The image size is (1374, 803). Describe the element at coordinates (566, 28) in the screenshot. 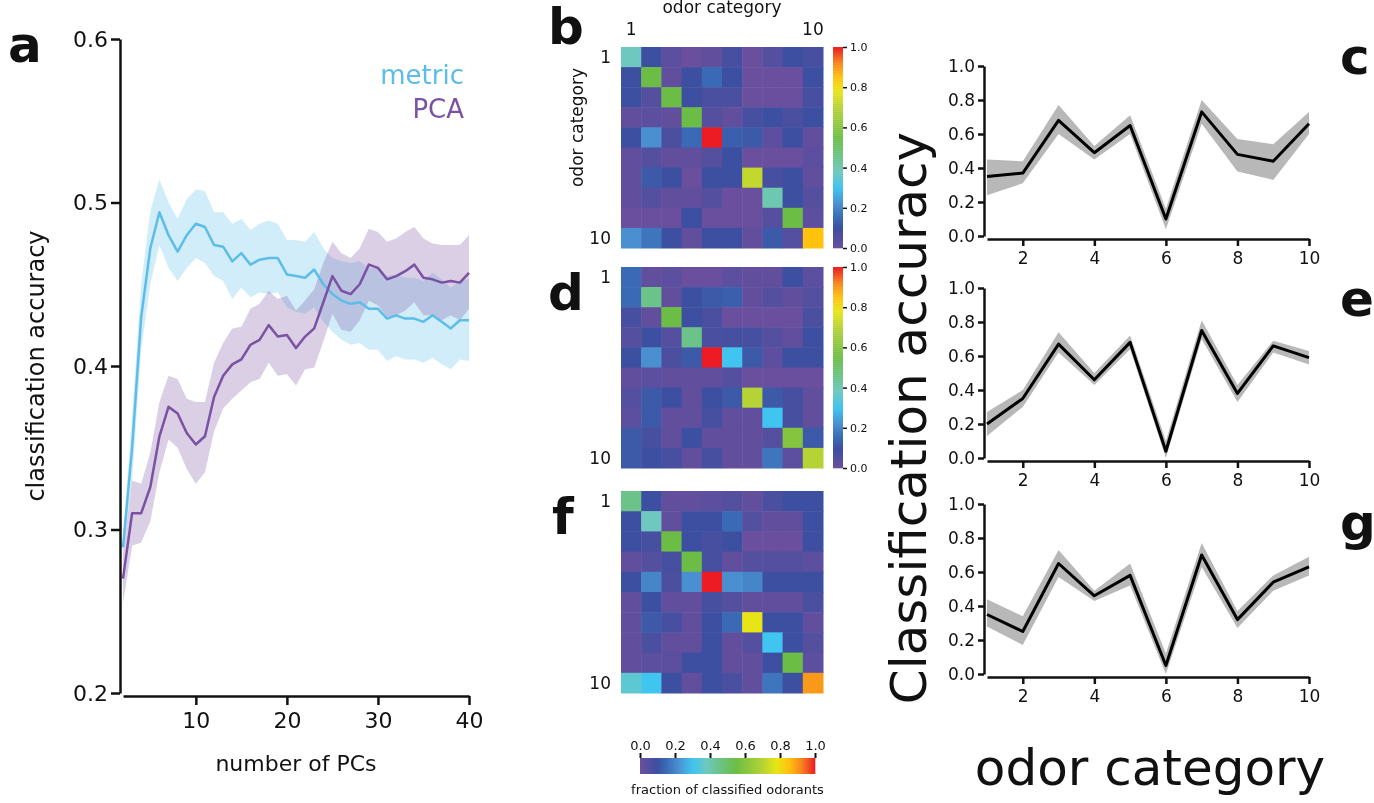

I see `chart-title: b` at that location.